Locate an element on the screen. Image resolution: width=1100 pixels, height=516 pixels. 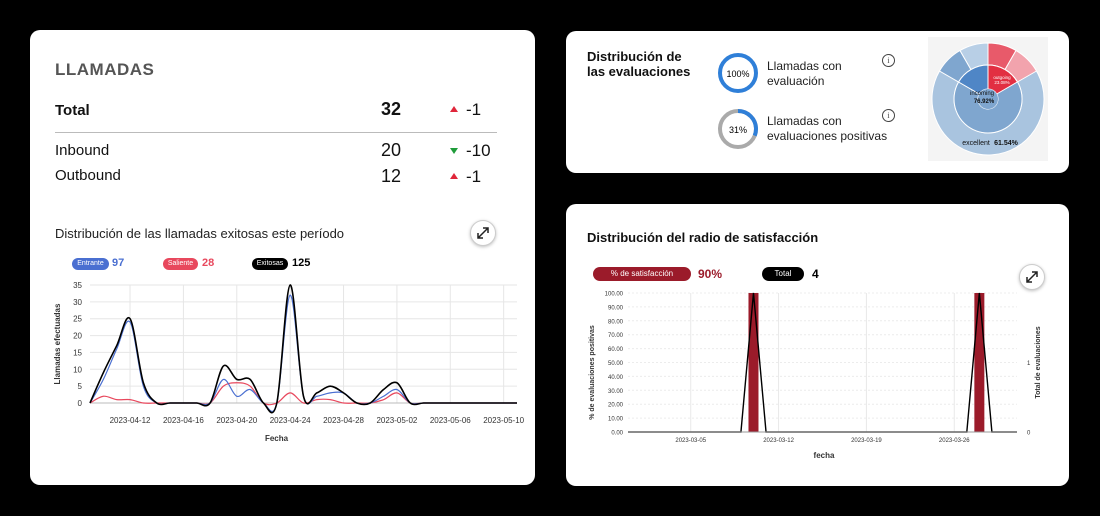
x-tick-label: 2023-04-20 is located at coordinates (236, 420).